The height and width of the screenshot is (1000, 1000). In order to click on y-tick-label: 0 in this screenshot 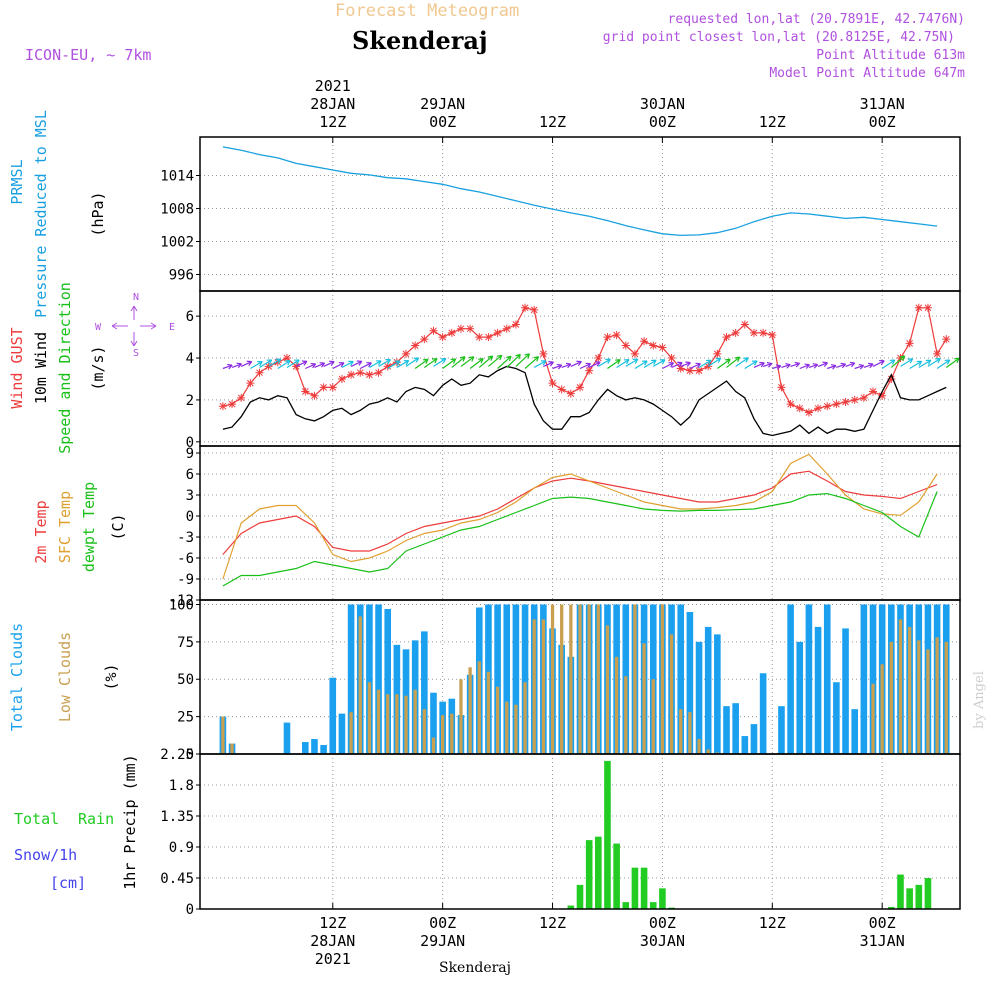, I will do `click(190, 910)`.